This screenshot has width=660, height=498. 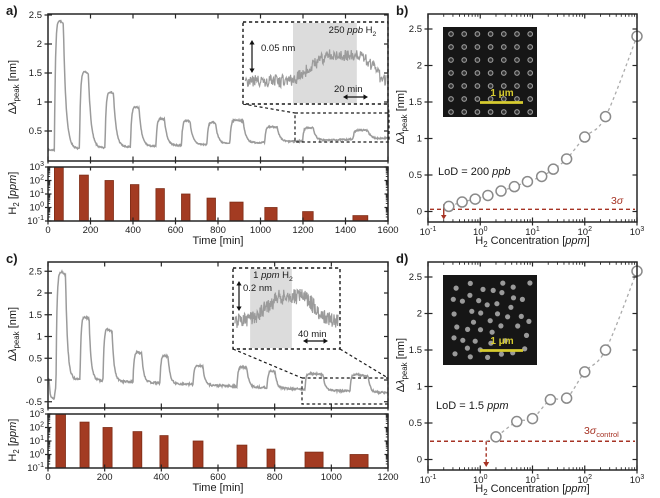 What do you see at coordinates (593, 431) in the screenshot?
I see `sigma: σ` at bounding box center [593, 431].